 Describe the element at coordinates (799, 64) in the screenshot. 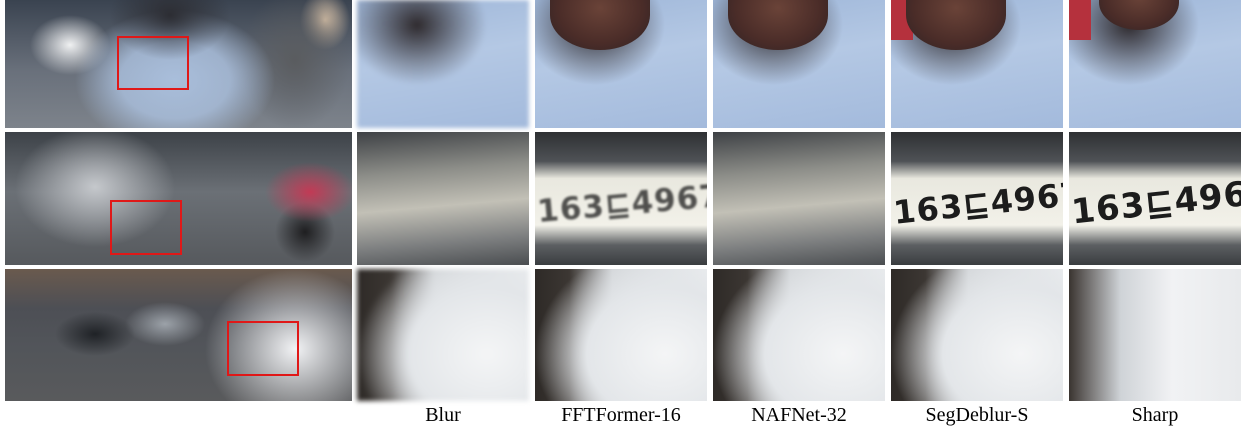

I see `row1-nafnet-crop` at that location.